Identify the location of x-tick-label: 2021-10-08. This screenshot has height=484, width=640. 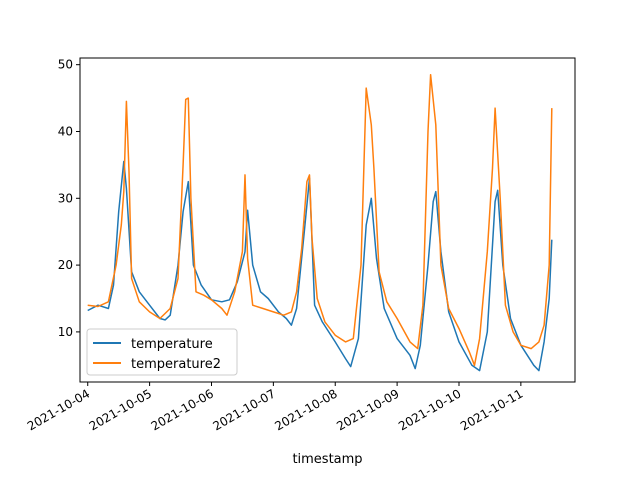
(305, 409).